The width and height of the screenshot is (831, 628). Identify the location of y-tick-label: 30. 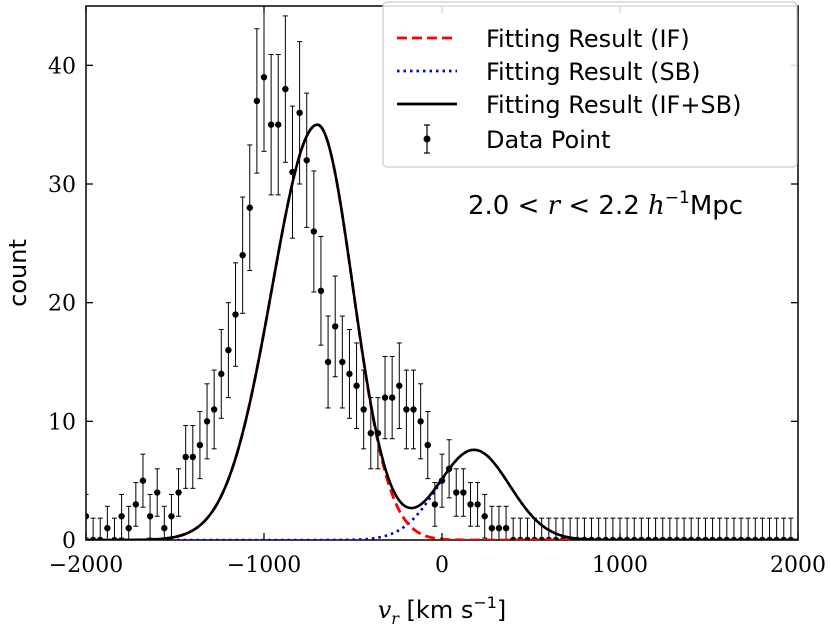
(62, 185).